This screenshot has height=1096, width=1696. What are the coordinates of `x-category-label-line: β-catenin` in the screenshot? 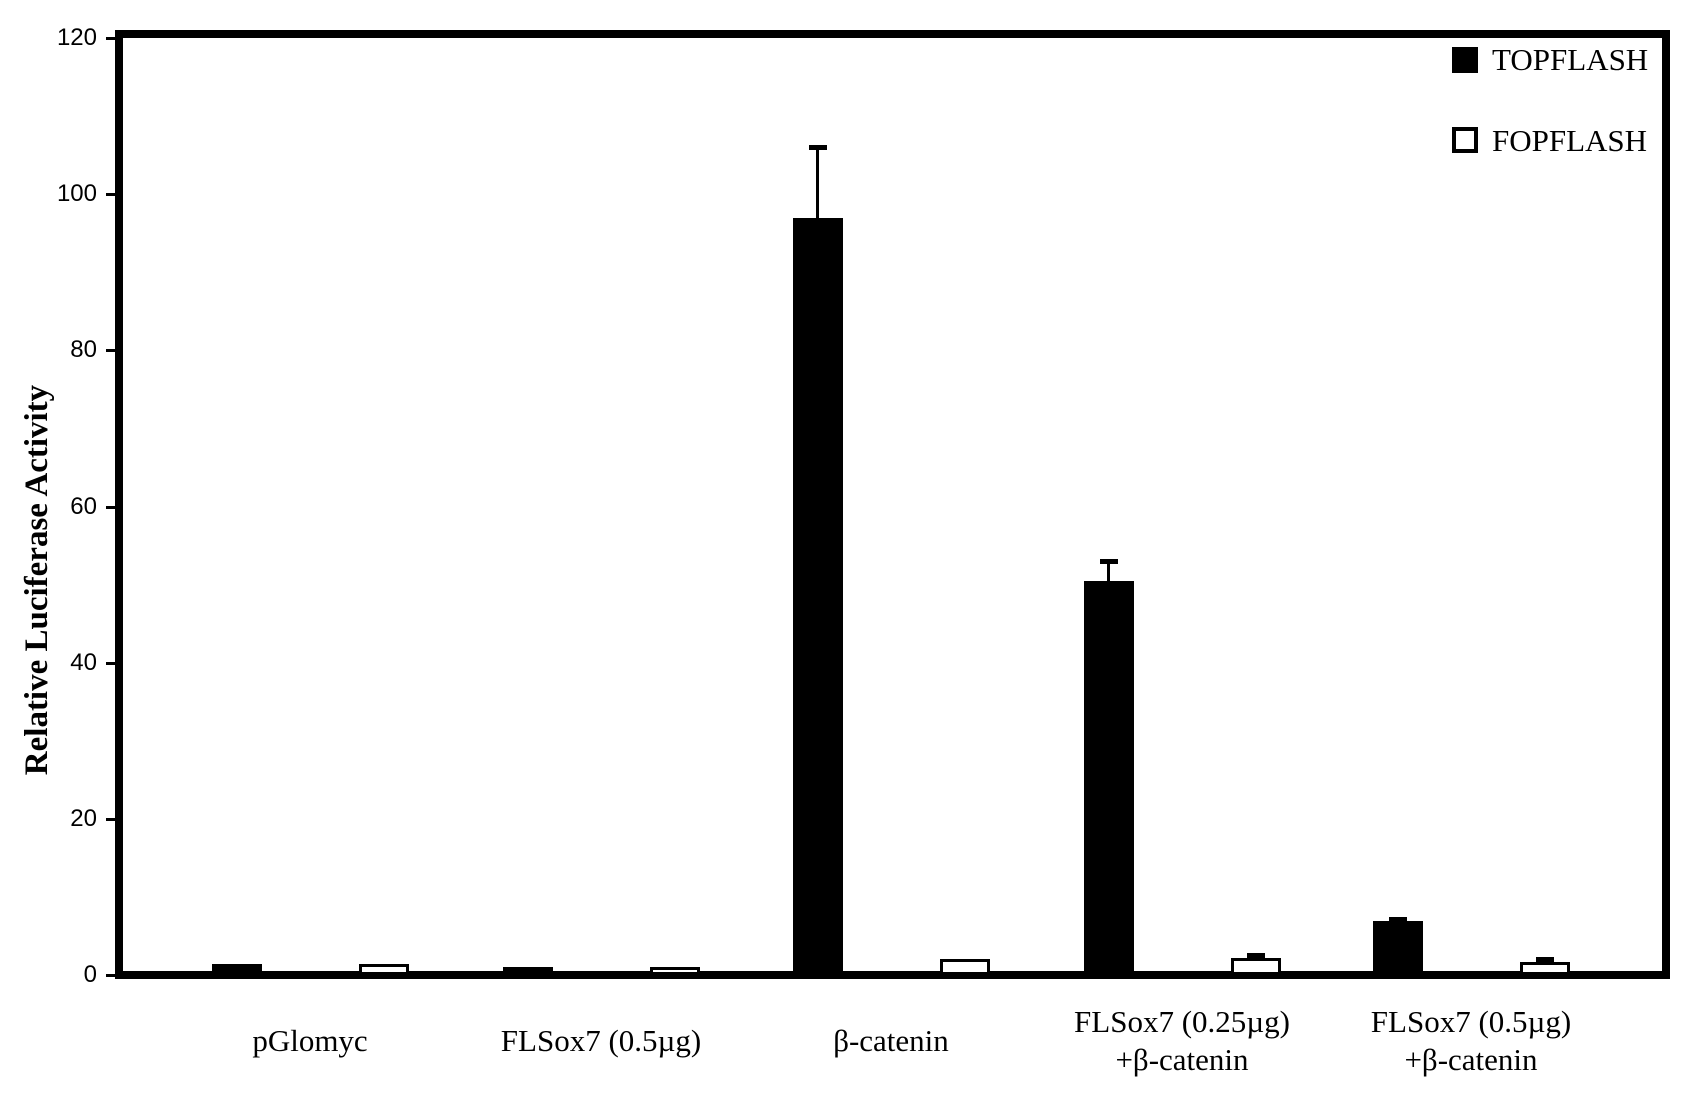 It's located at (891, 1040).